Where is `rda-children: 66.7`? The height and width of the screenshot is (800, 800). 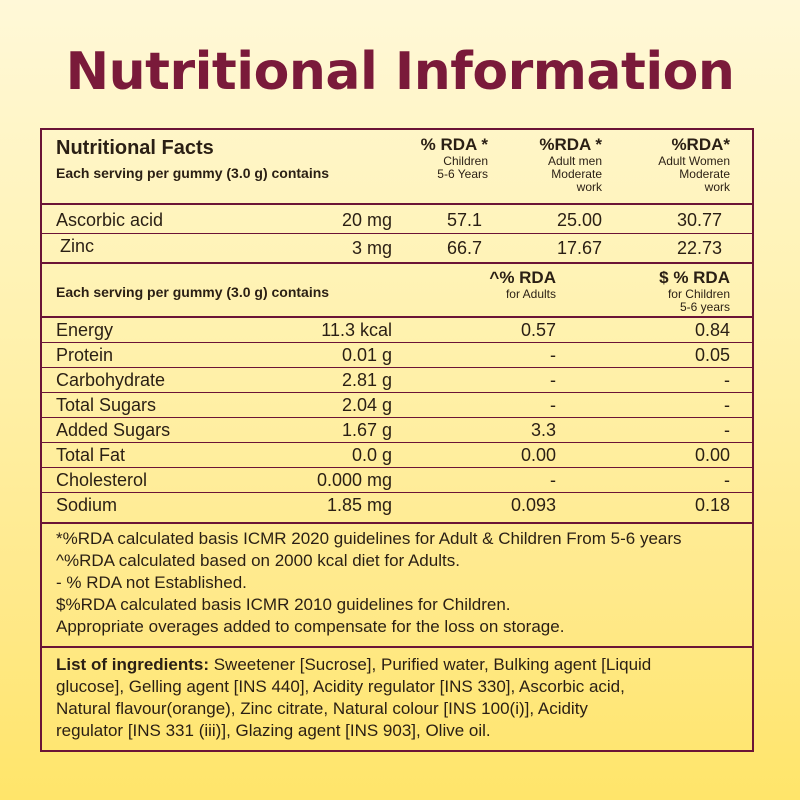
rda-children: 66.7 is located at coordinates (464, 248).